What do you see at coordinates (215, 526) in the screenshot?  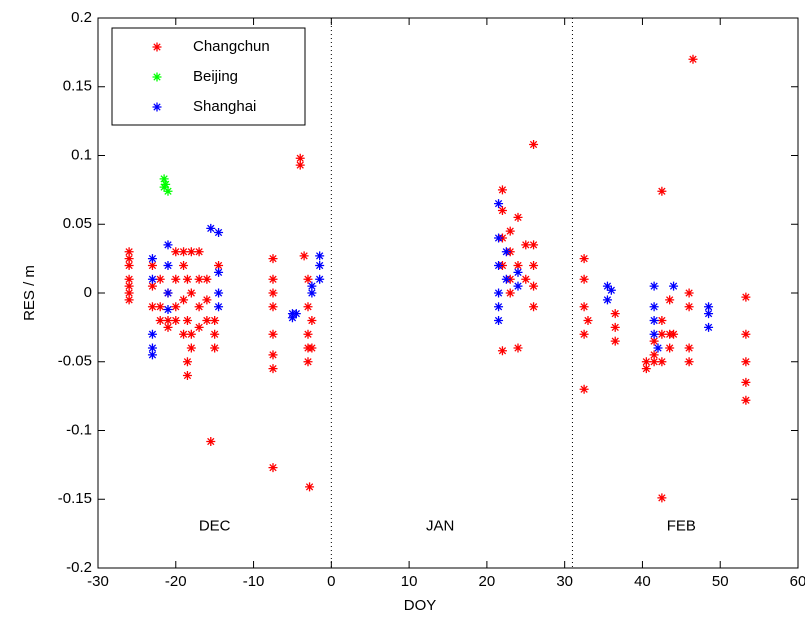 I see `month-label: DEC` at bounding box center [215, 526].